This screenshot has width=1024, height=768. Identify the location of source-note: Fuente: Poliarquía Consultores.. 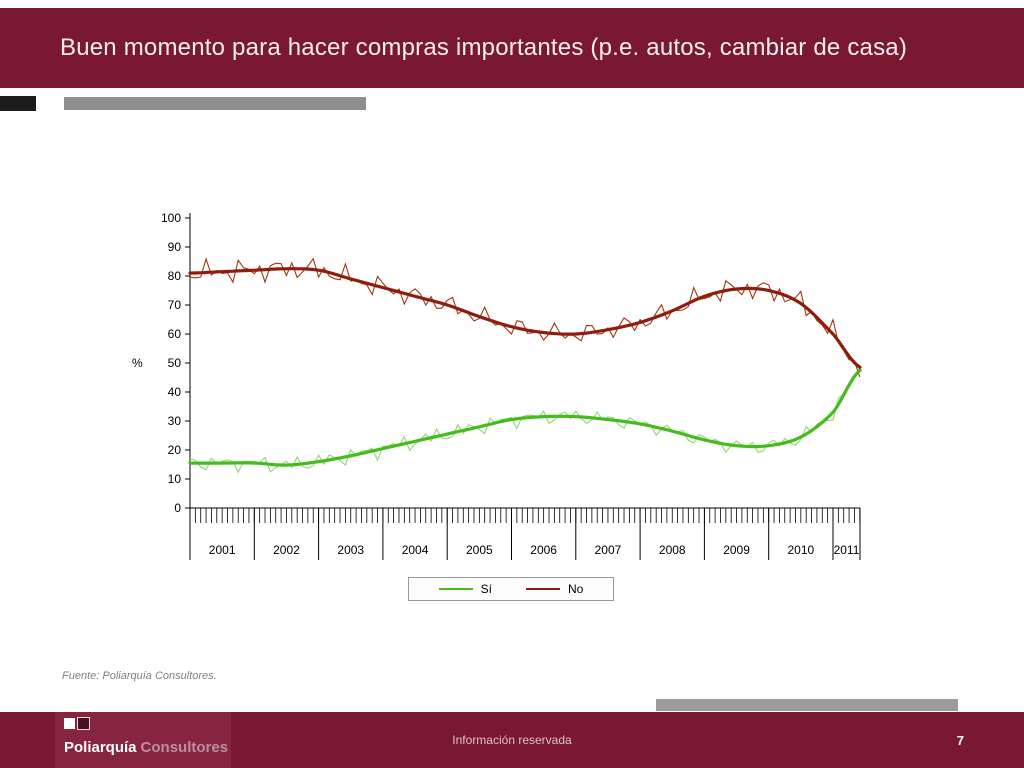
(139, 676).